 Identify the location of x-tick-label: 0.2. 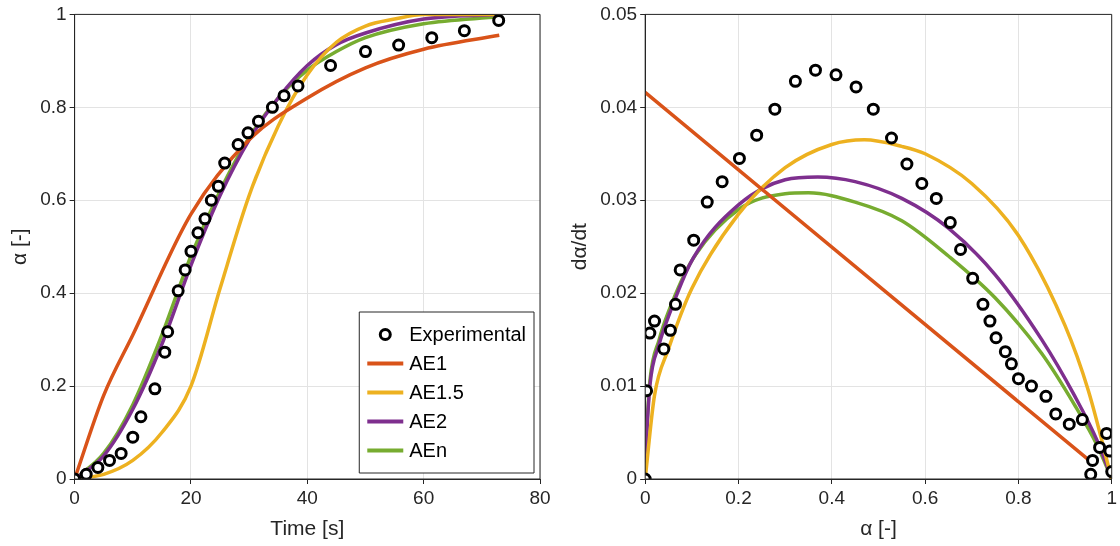
(738, 497).